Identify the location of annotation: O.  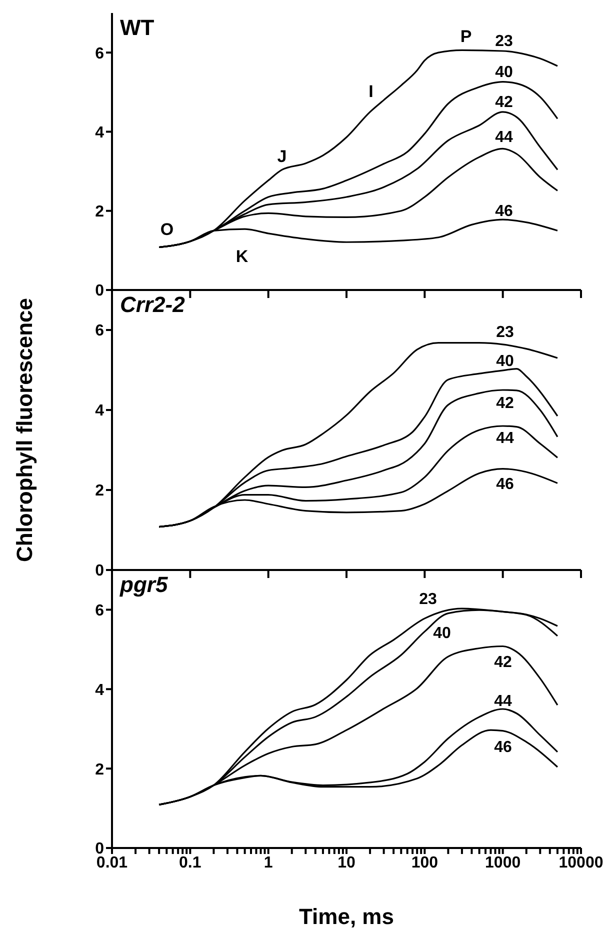
(167, 229).